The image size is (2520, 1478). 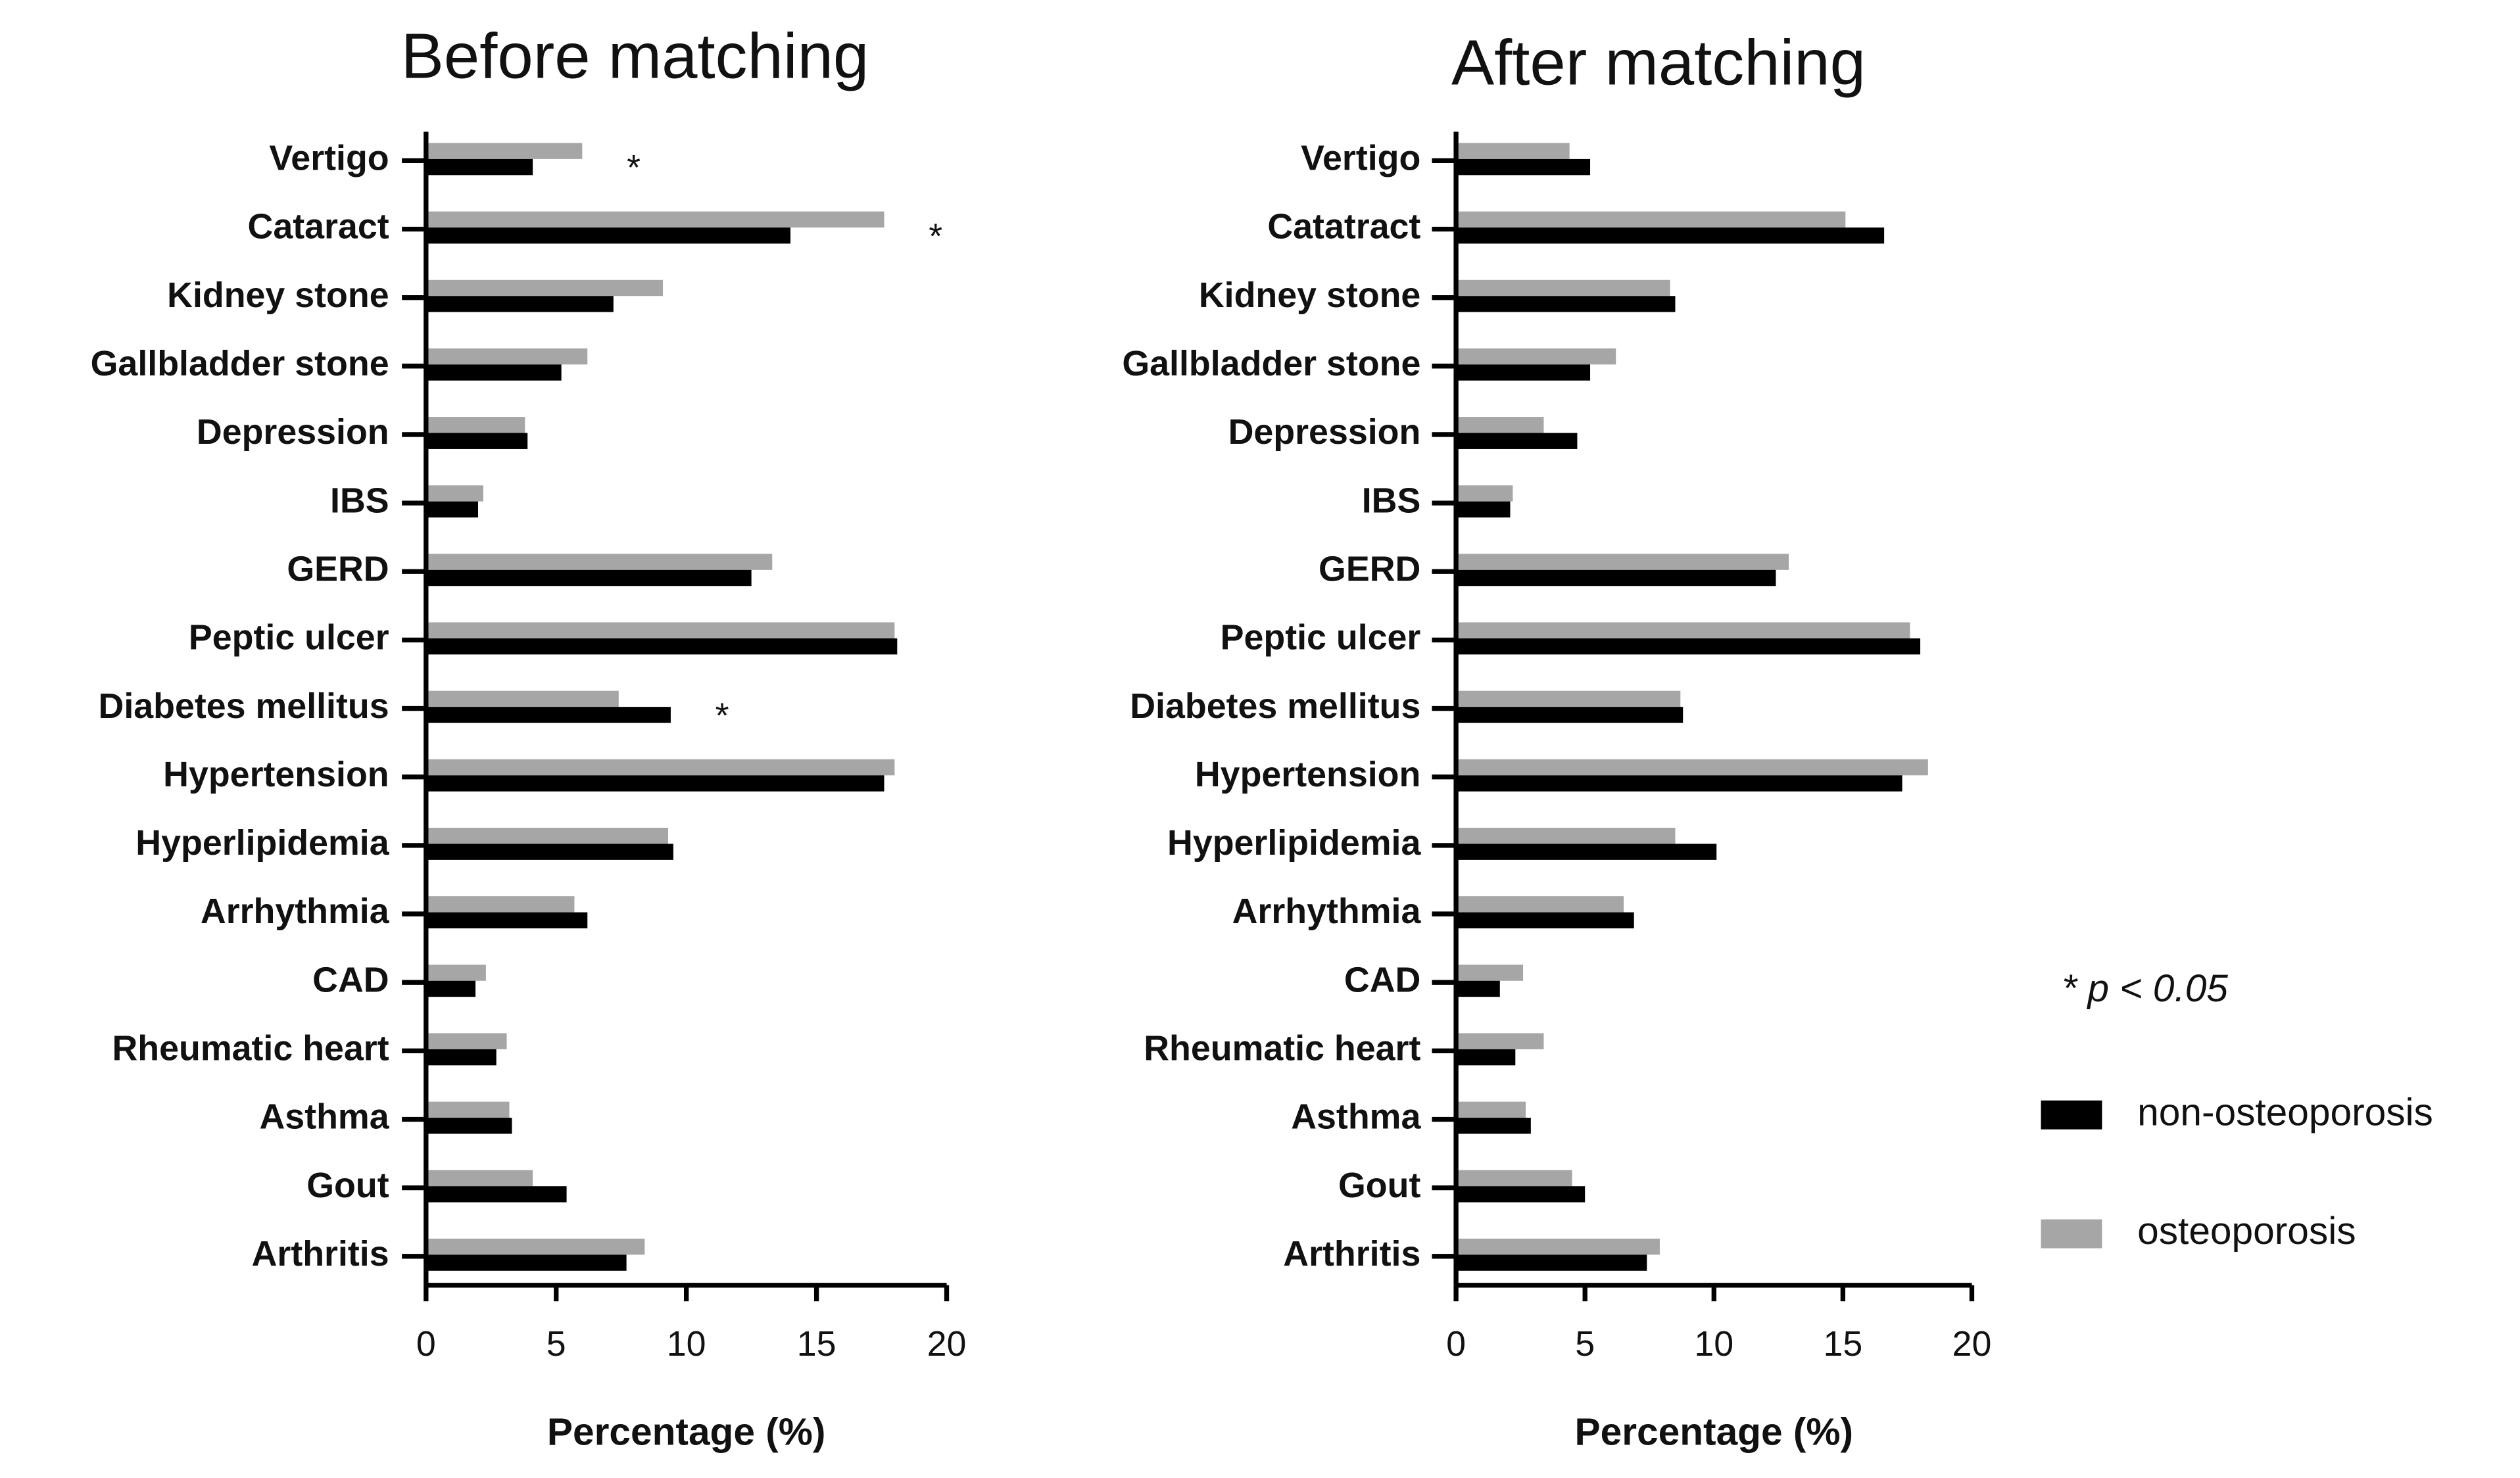 What do you see at coordinates (1310, 295) in the screenshot?
I see `category-label: Kidney stone` at bounding box center [1310, 295].